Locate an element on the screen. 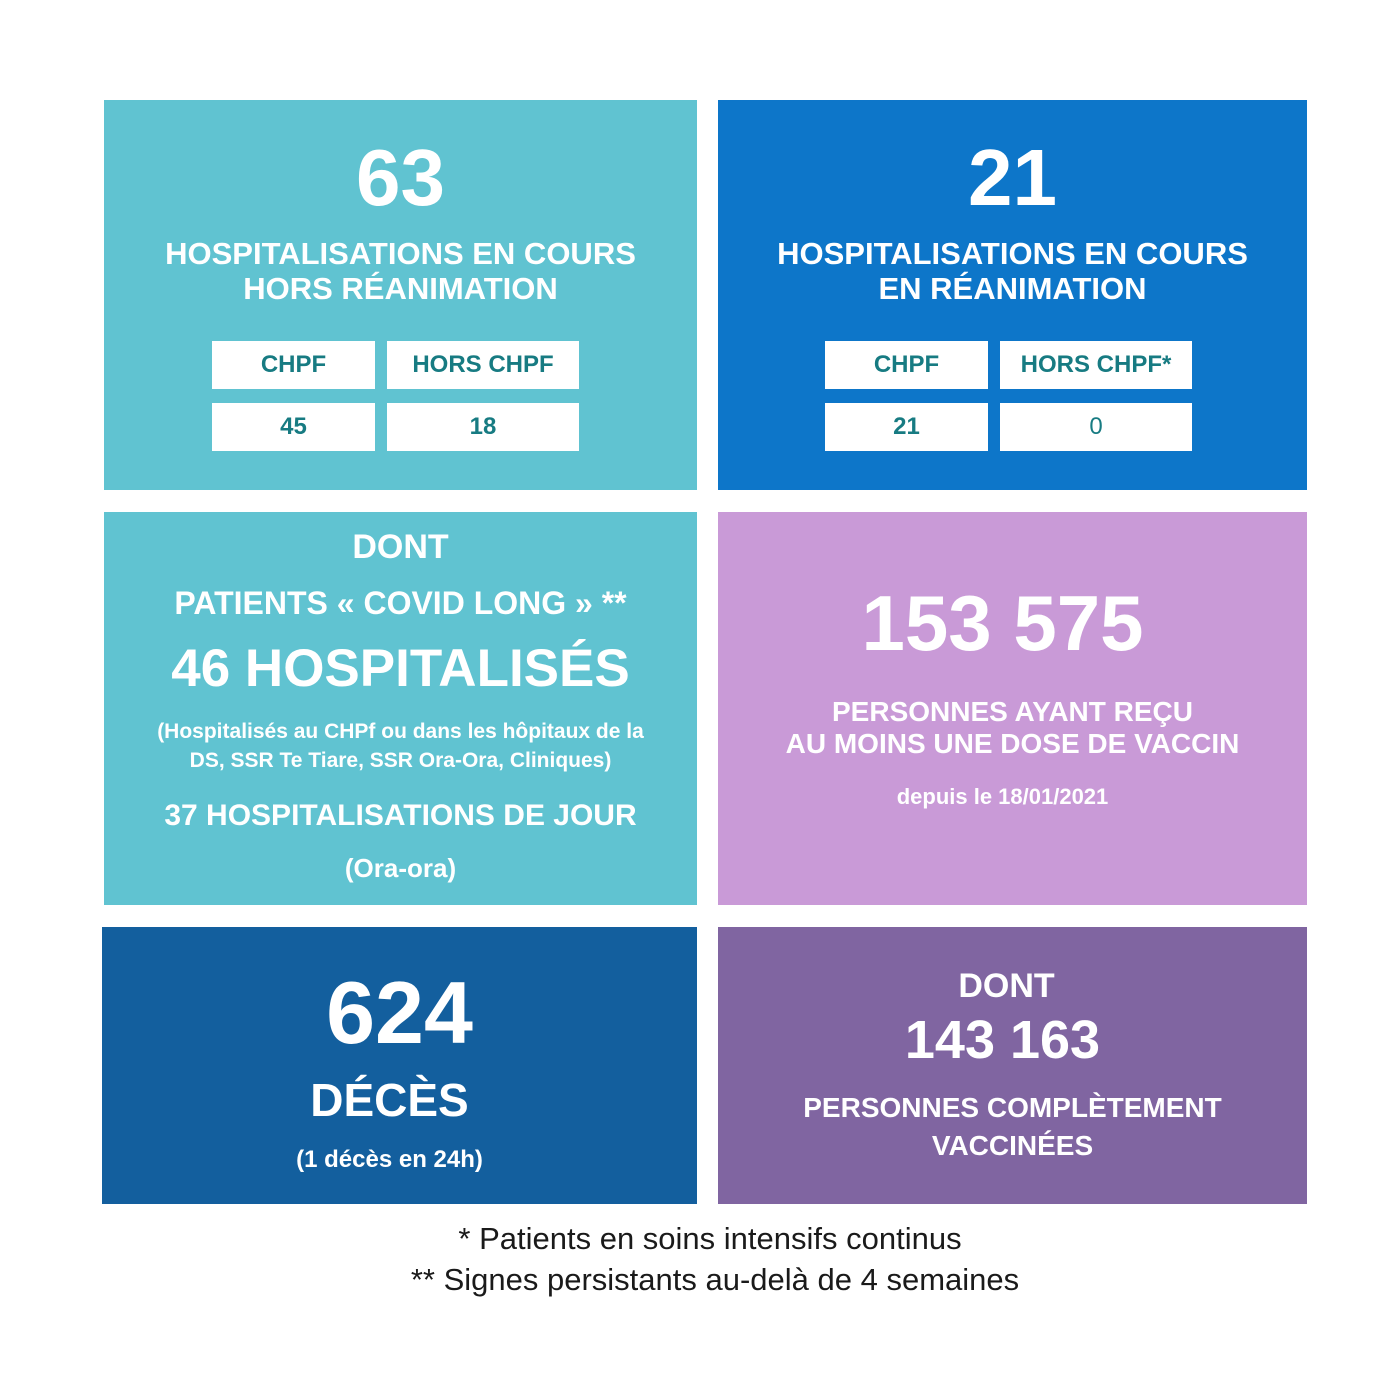 This screenshot has height=1400, width=1400. vaccination-since: depuis le 18/01/2021 is located at coordinates (1002, 796).